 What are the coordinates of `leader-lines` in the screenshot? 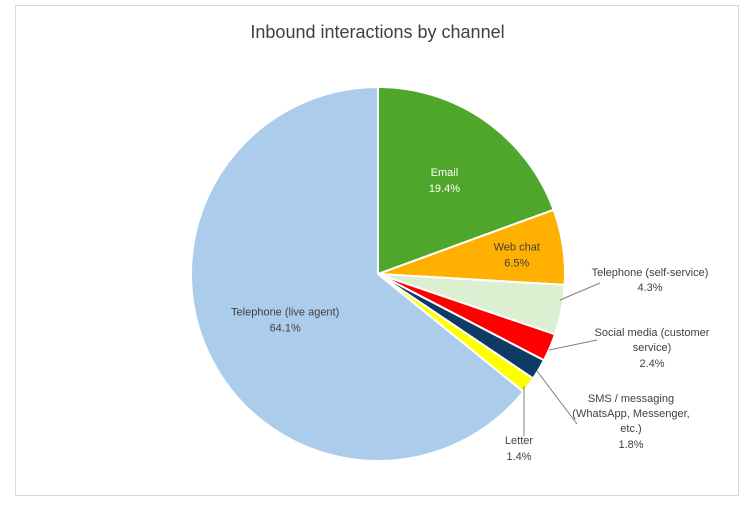 It's located at (562, 359).